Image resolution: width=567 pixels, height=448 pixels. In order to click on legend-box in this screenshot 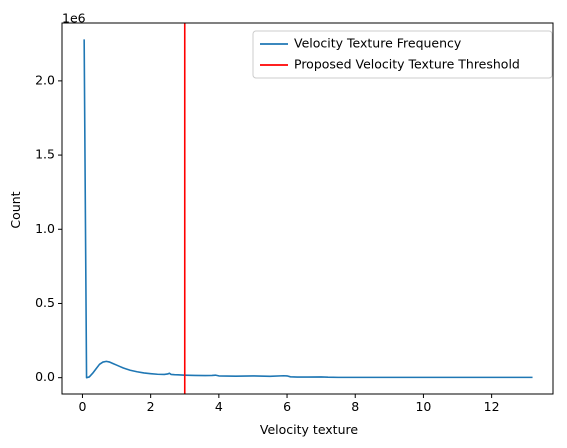, I will do `click(402, 54)`.